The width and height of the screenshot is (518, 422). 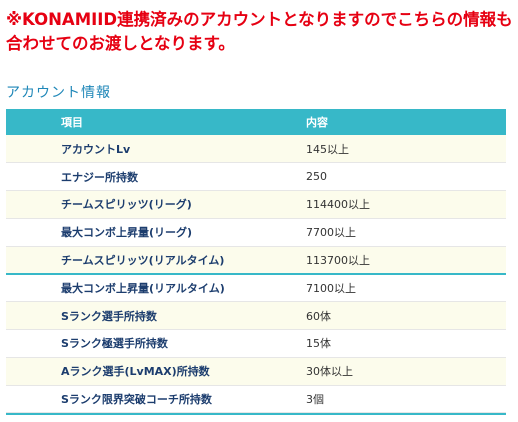 What do you see at coordinates (406, 232) in the screenshot?
I see `row-value: 7700以上` at bounding box center [406, 232].